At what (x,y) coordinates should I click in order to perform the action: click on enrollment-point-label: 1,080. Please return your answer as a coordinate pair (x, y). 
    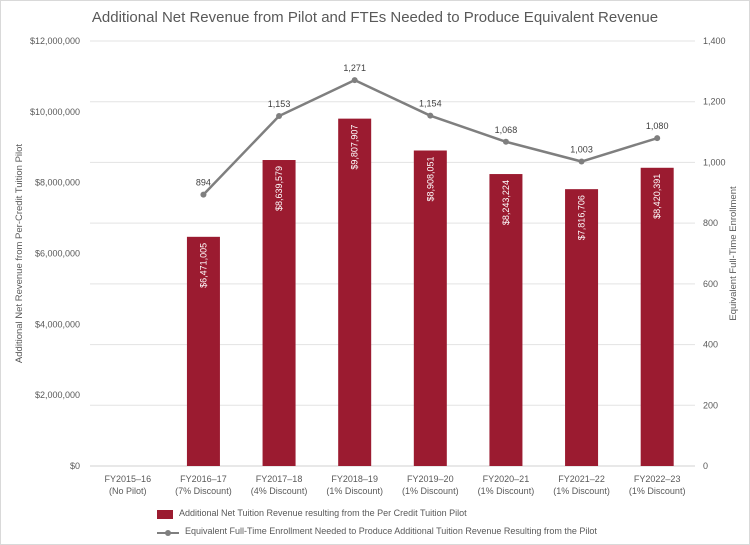
    Looking at the image, I should click on (657, 126).